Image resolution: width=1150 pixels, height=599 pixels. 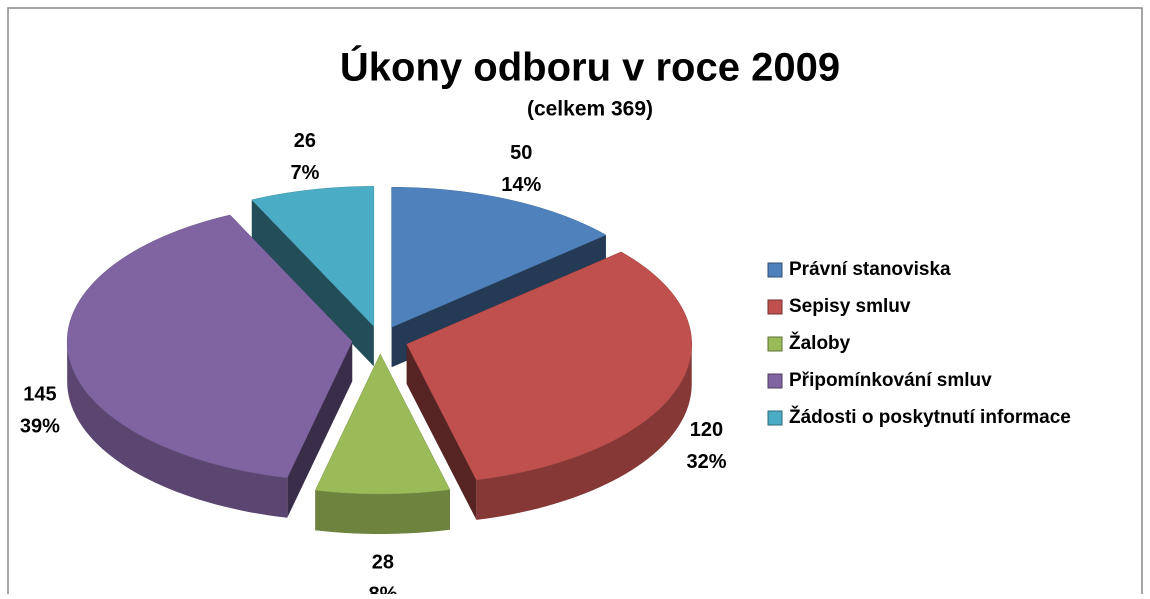 I want to click on legend-label: Připomínkování smluv, so click(x=890, y=380).